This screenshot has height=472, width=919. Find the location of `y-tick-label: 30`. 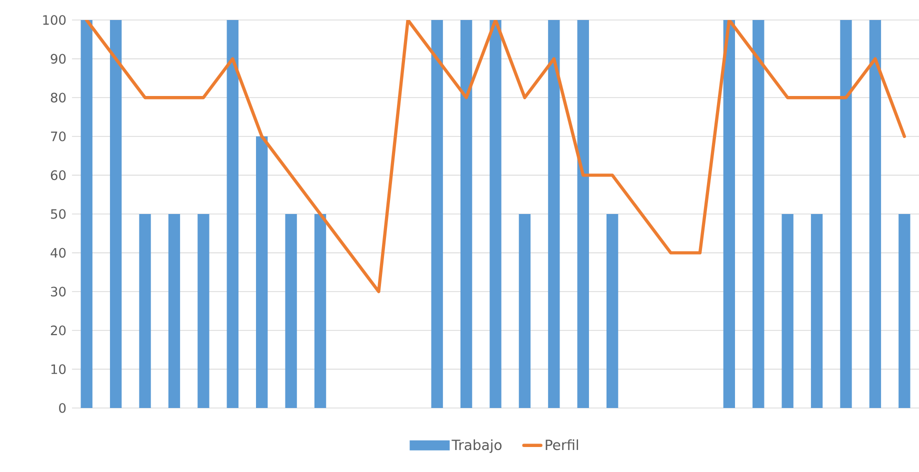

y-tick-label: 30 is located at coordinates (58, 291).